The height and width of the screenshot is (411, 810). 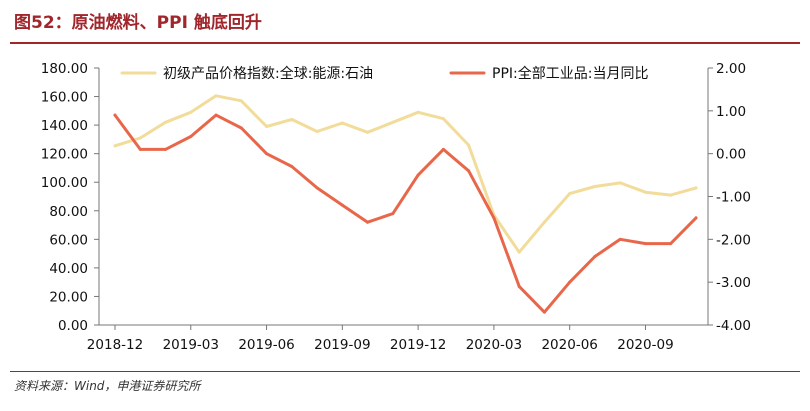 What do you see at coordinates (731, 112) in the screenshot?
I see `y-right-tick-label: 1.00` at bounding box center [731, 112].